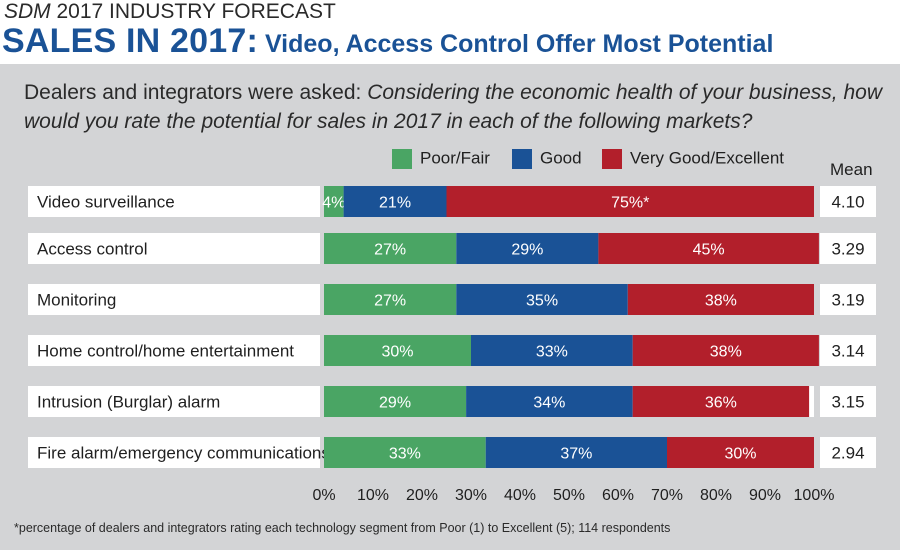 The height and width of the screenshot is (550, 900). What do you see at coordinates (765, 495) in the screenshot?
I see `x-tick-label: 90%` at bounding box center [765, 495].